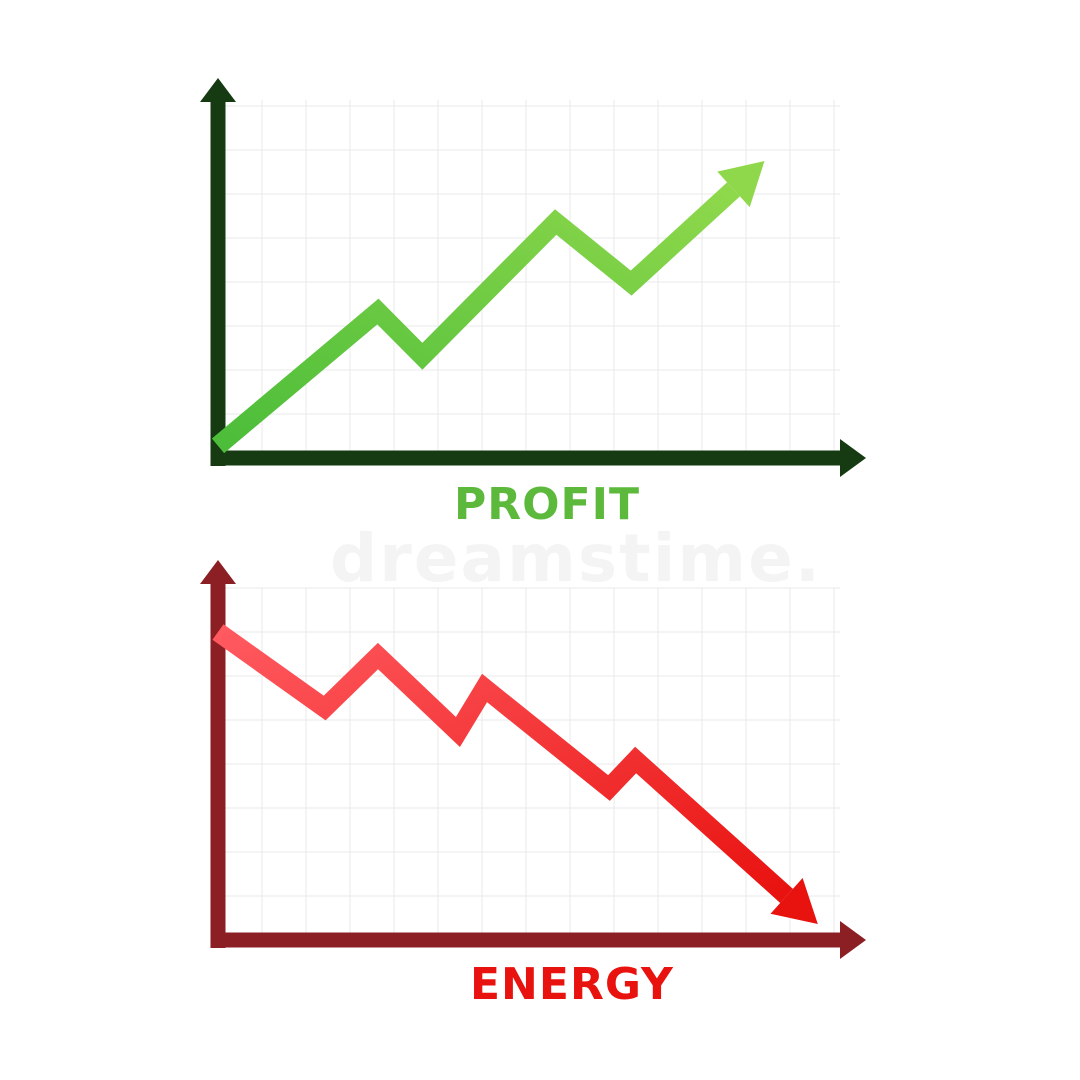  Describe the element at coordinates (576, 558) in the screenshot. I see `watermark-text: dreamstime.` at that location.